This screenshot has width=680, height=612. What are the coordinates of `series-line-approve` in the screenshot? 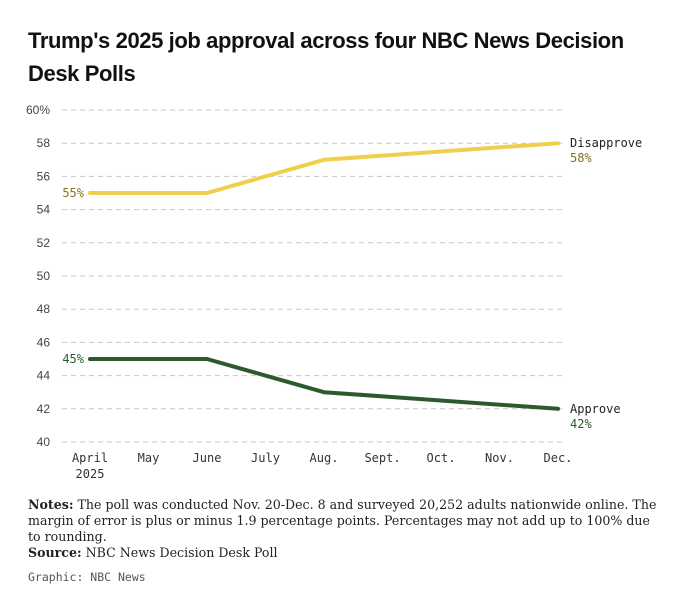 It's located at (324, 384).